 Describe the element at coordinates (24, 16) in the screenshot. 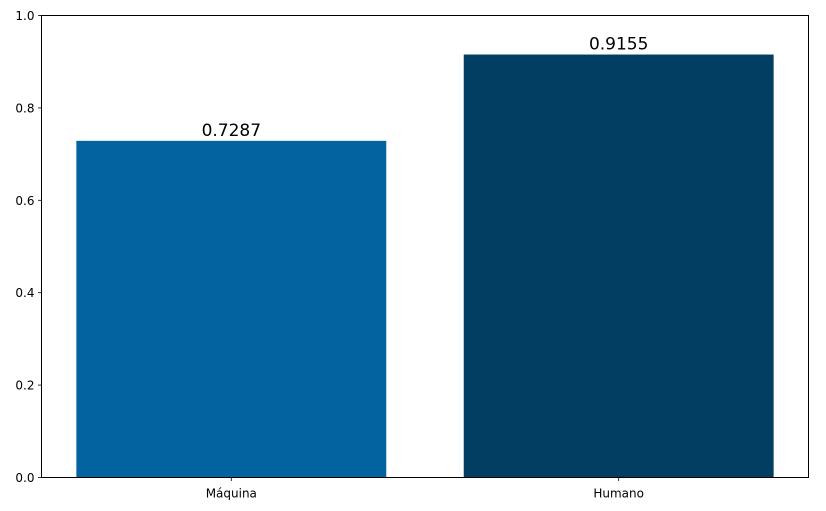

I see `y-tick-label-5: 1.0` at that location.